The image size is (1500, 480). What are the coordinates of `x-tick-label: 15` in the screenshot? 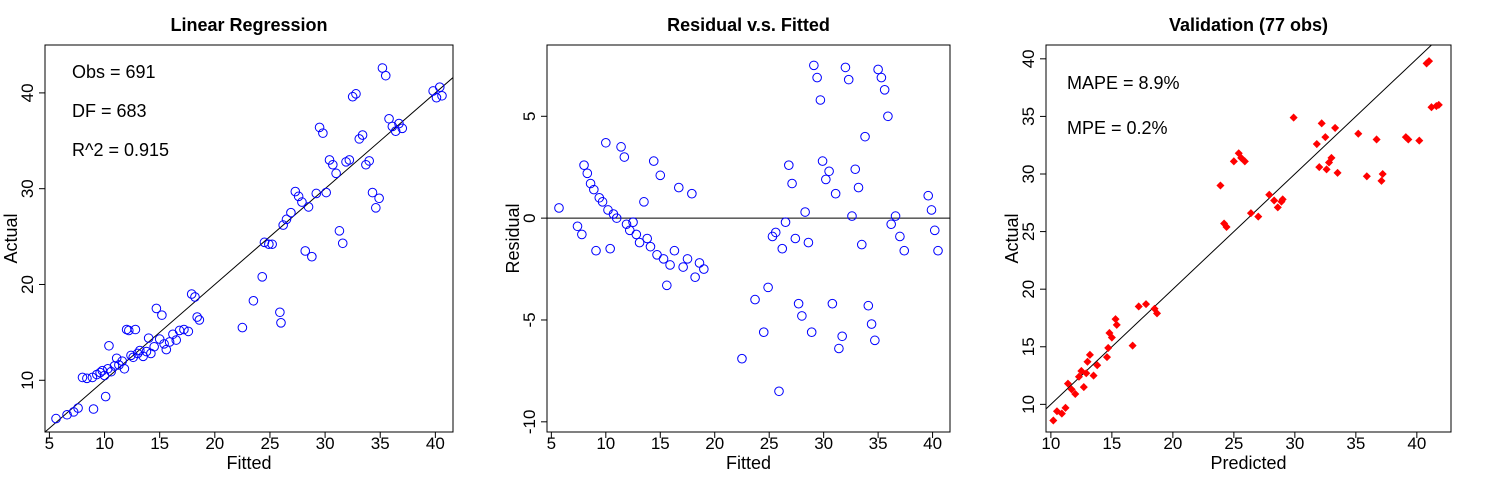 It's located at (660, 443).